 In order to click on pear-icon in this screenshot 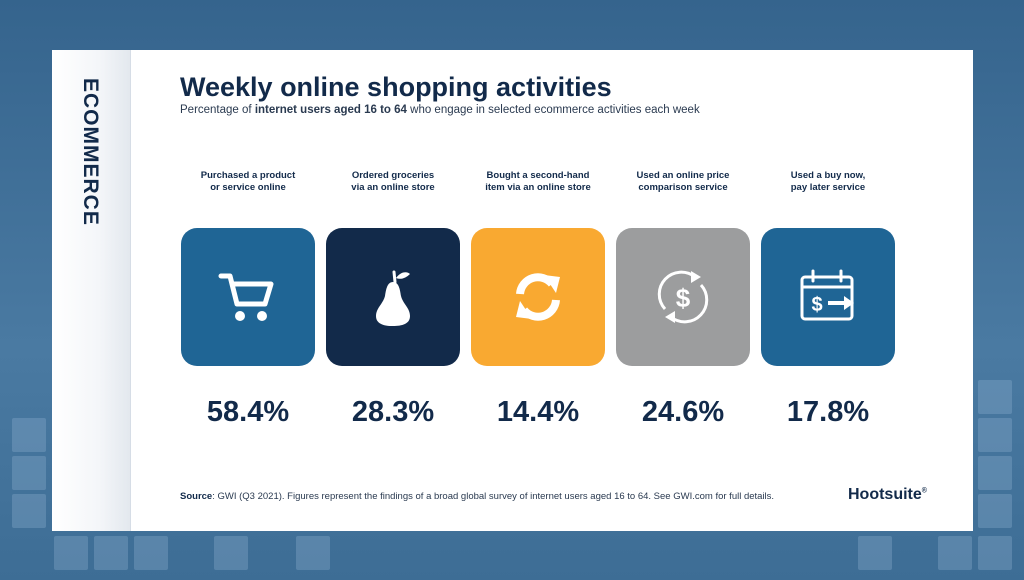, I will do `click(393, 297)`.